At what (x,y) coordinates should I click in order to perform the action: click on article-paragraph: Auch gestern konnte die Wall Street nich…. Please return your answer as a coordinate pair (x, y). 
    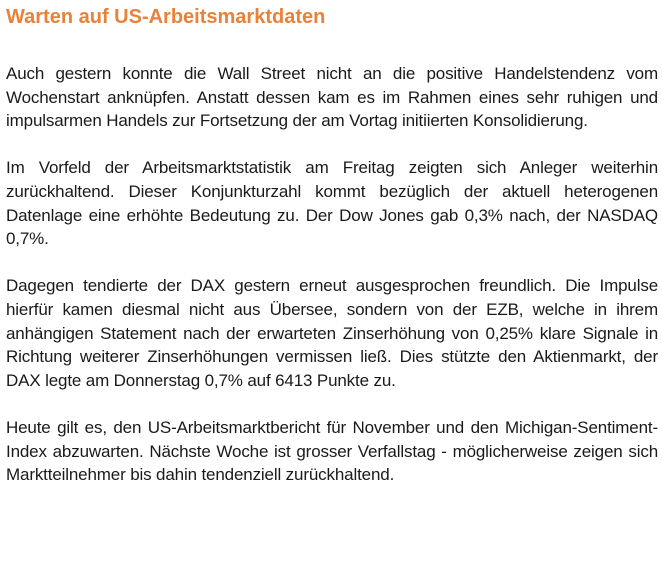
    Looking at the image, I should click on (332, 97).